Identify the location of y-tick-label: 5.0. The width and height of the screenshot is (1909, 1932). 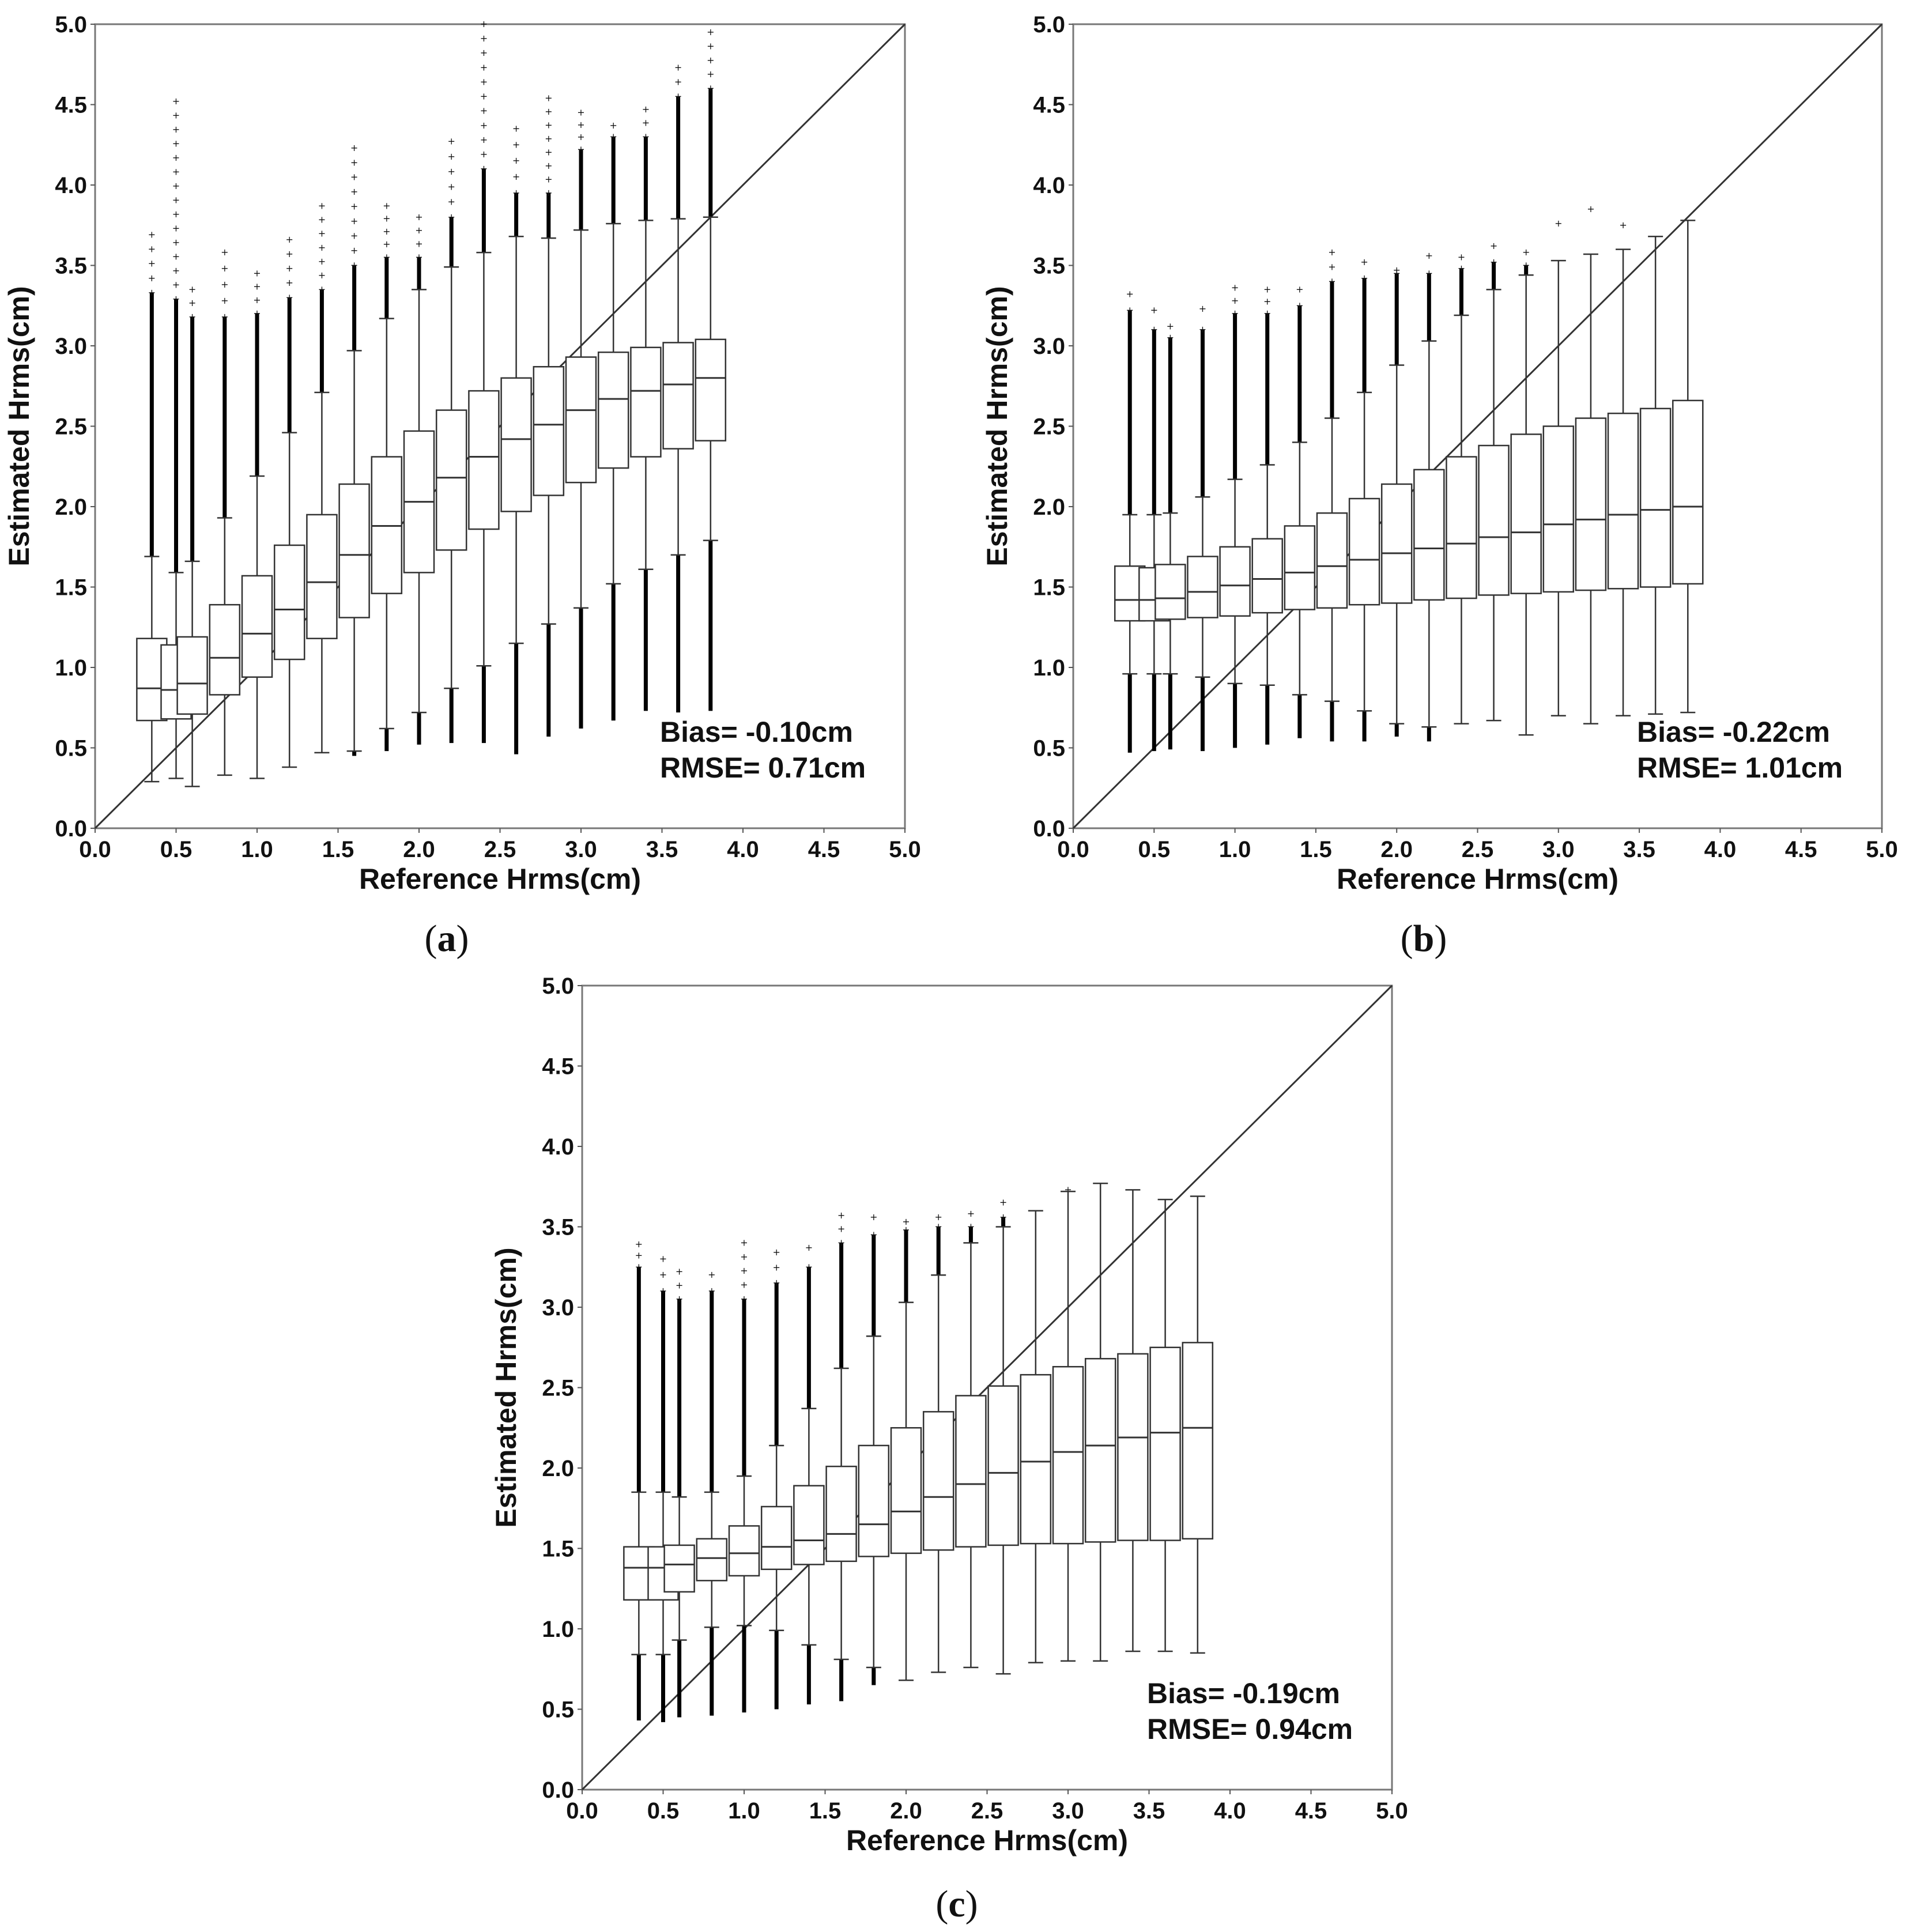
(558, 986).